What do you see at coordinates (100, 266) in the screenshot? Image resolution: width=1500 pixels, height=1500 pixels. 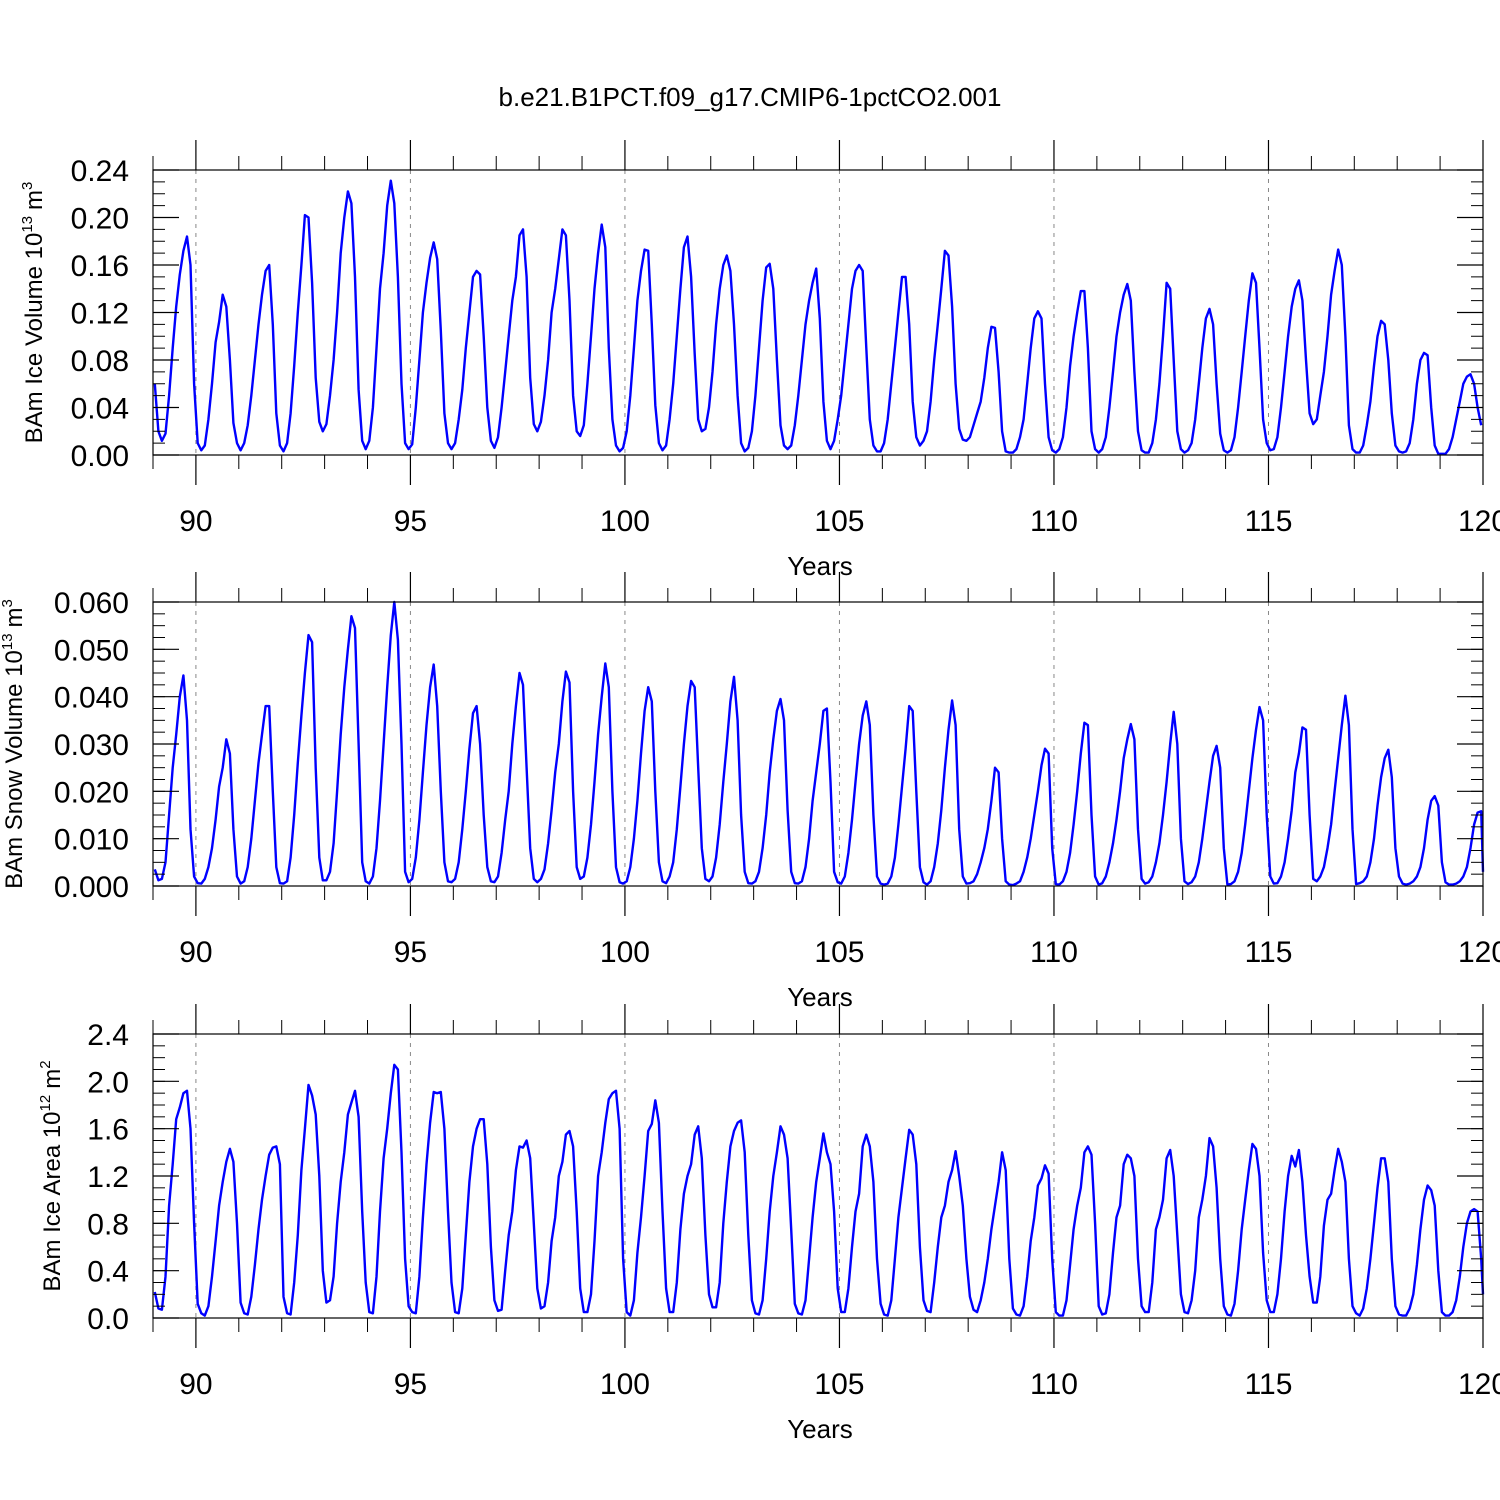 I see `y-tick-label: 0.16` at bounding box center [100, 266].